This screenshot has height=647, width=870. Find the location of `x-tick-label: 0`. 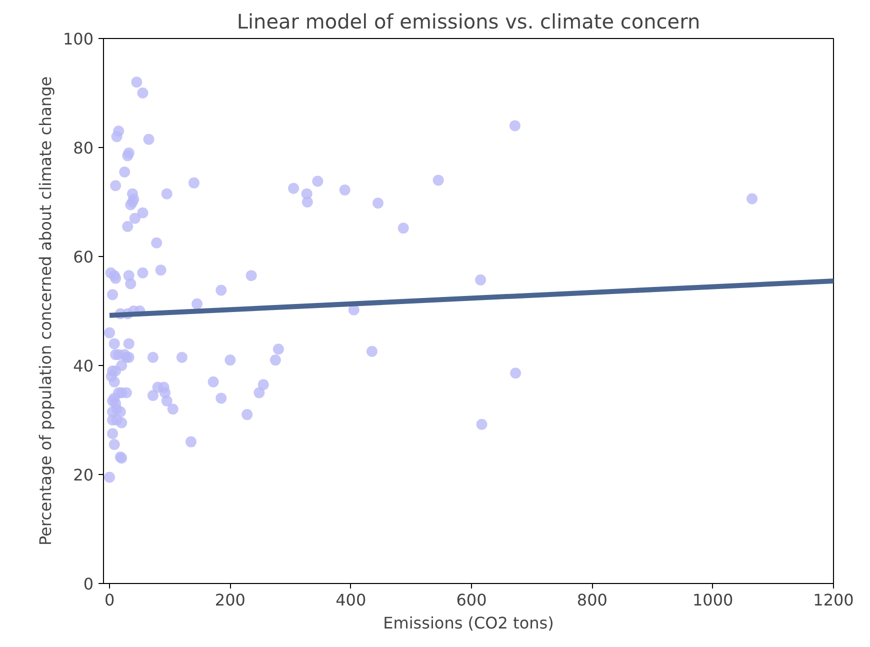

x-tick-label: 0 is located at coordinates (109, 600).